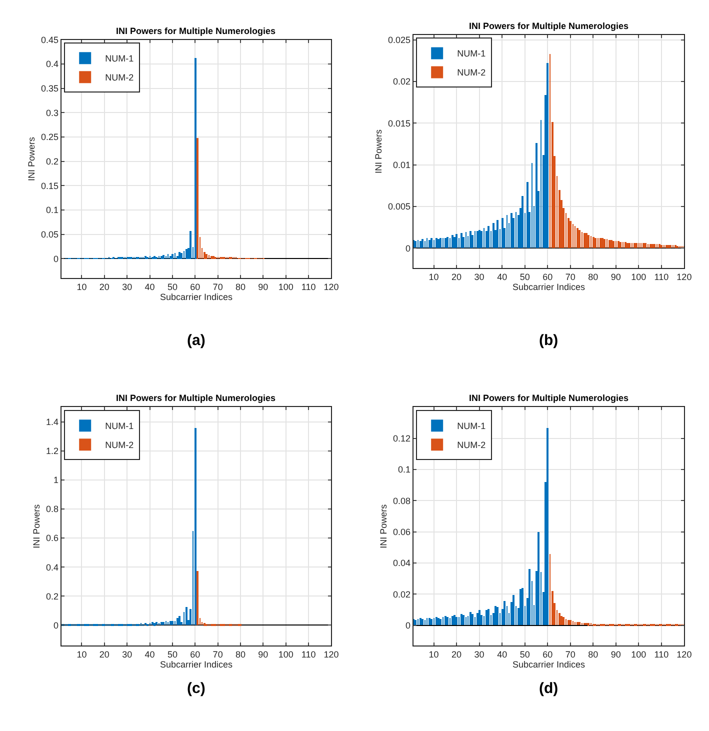  I want to click on y-tick-label: 0.3, so click(52, 113).